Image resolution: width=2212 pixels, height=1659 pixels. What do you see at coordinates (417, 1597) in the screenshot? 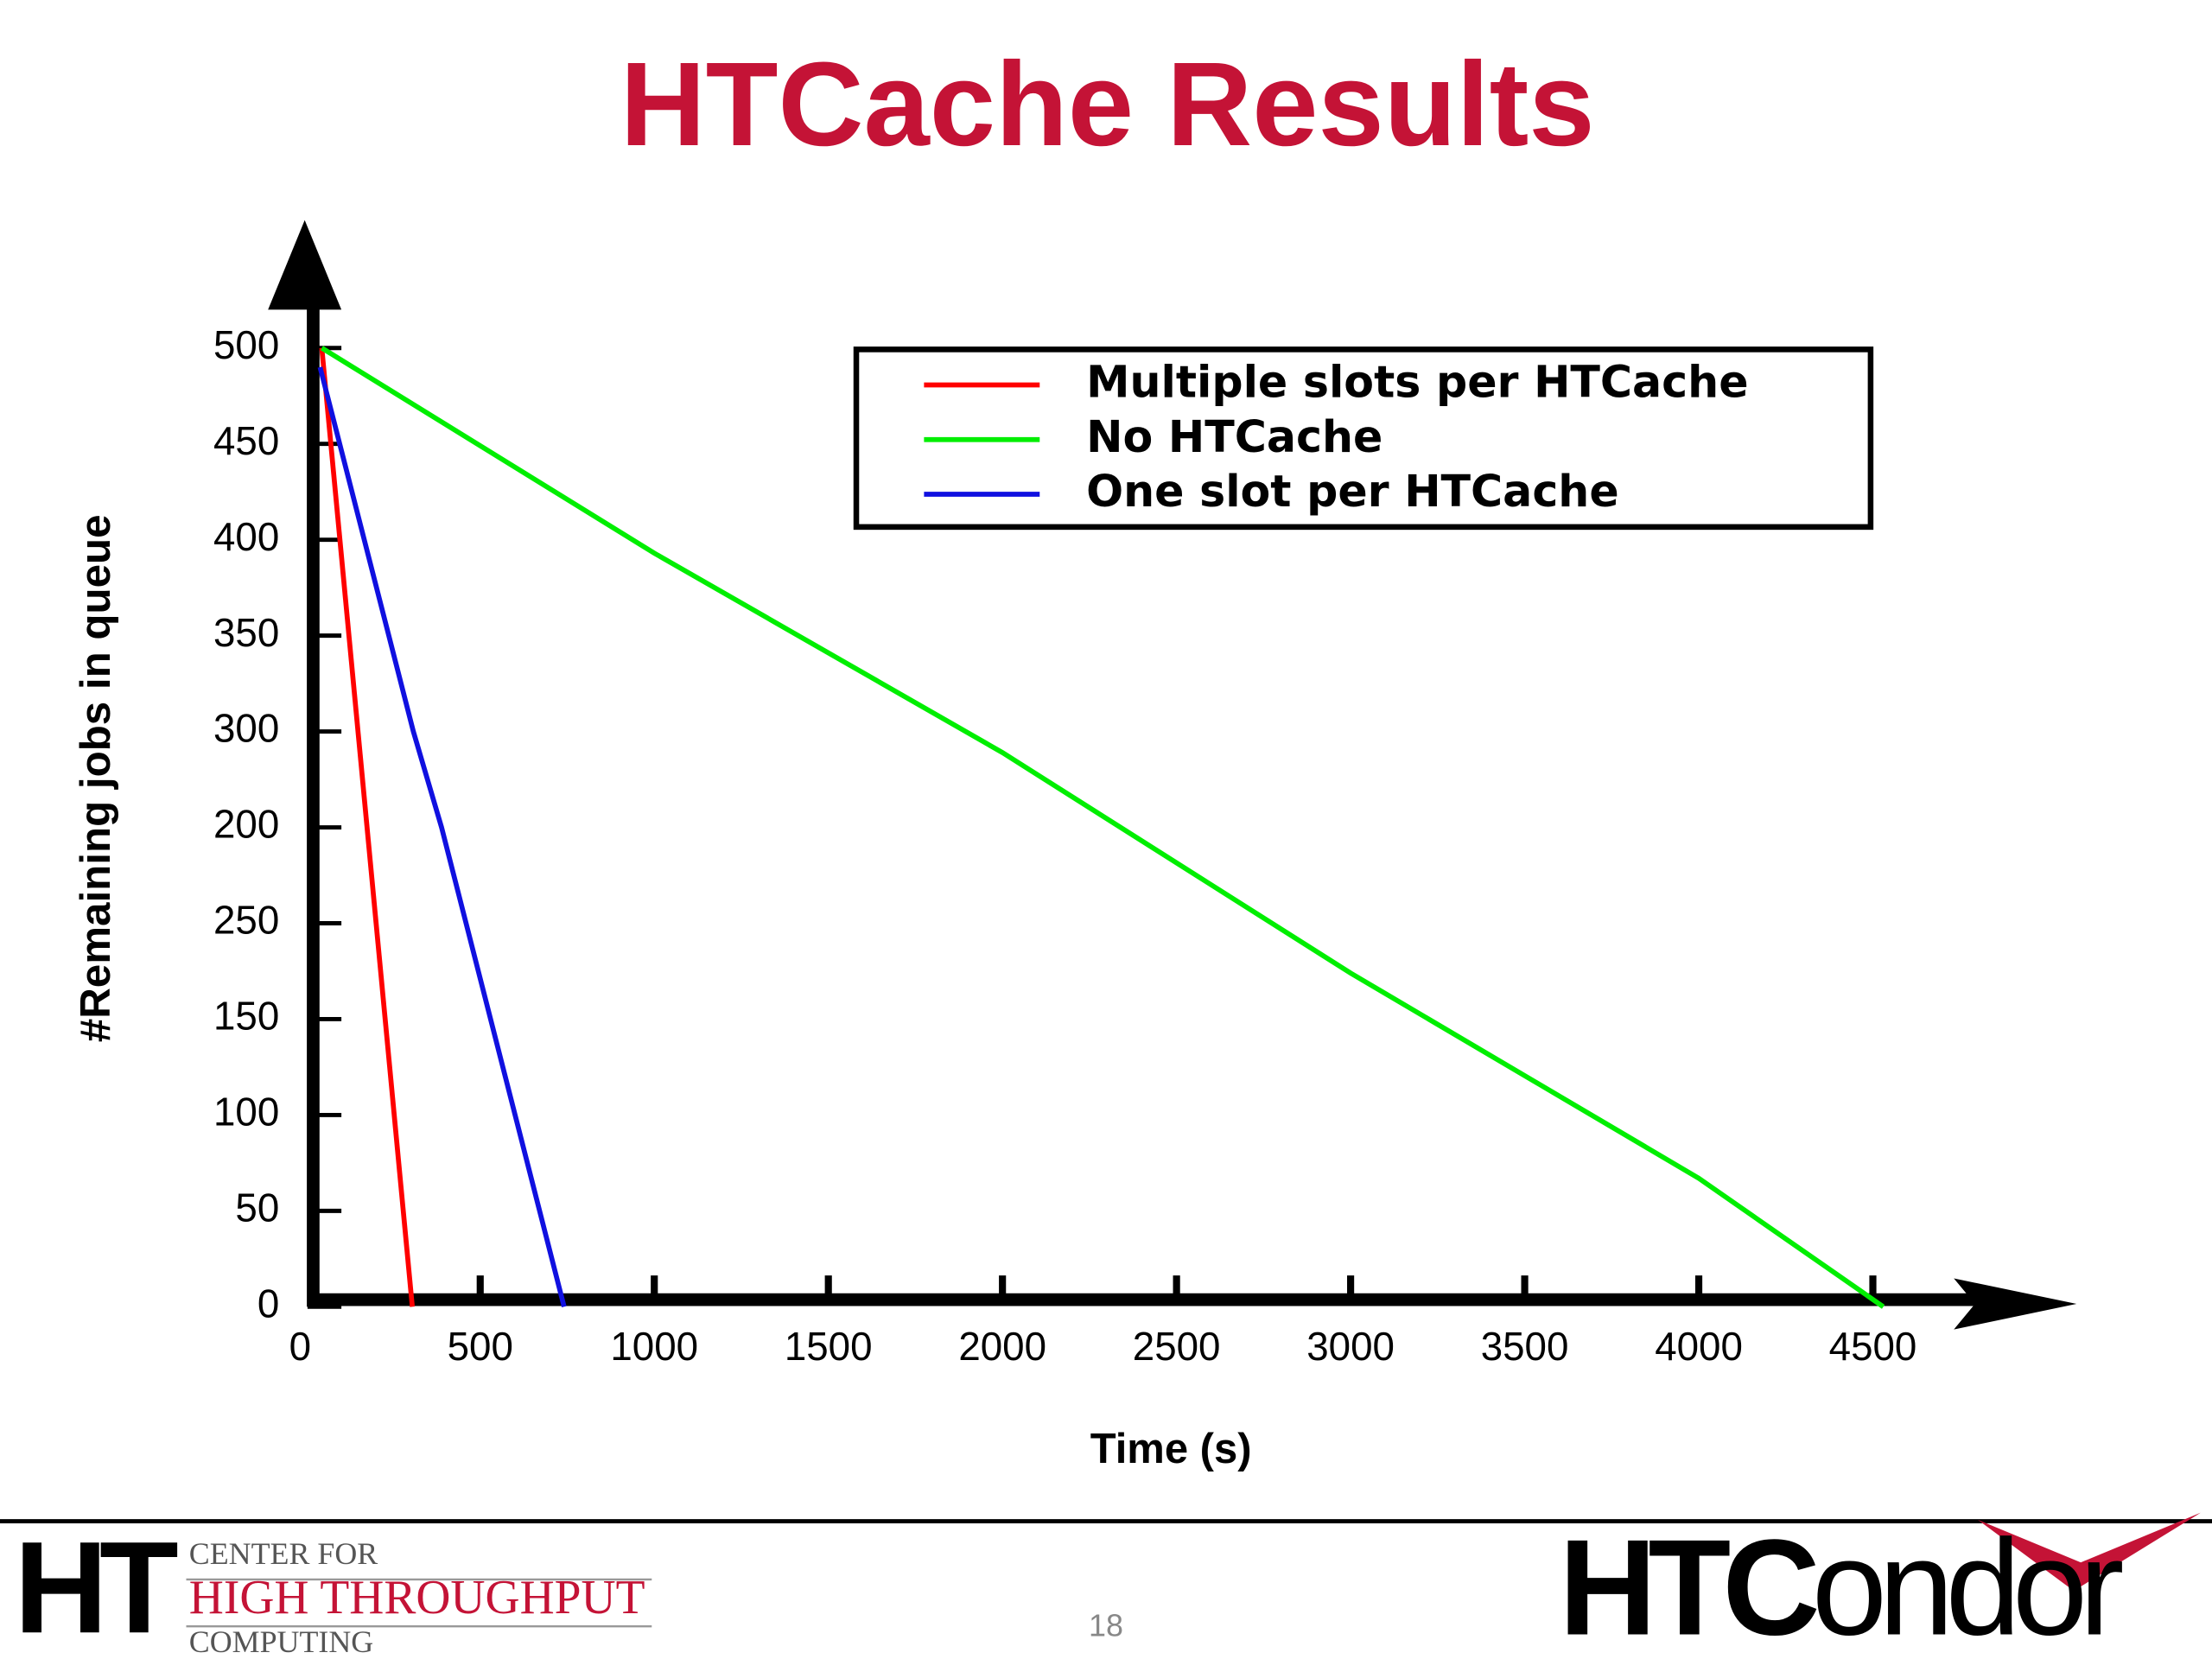
I see `logo-line: HIGH THROUGHPUT` at bounding box center [417, 1597].